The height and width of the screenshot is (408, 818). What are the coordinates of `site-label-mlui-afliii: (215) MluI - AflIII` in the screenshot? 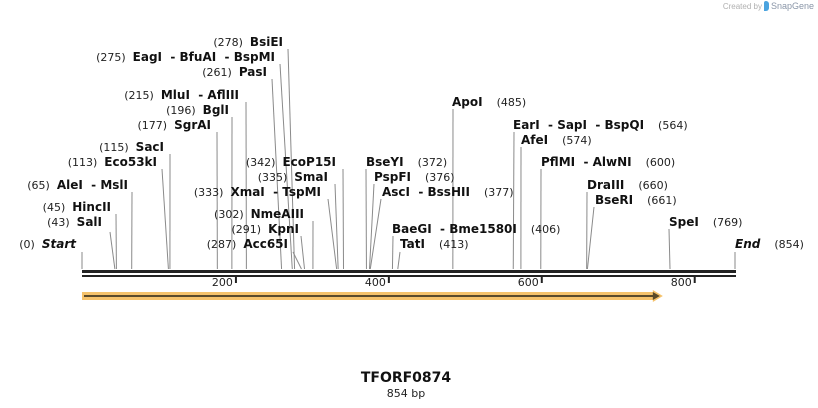 It's located at (181, 95).